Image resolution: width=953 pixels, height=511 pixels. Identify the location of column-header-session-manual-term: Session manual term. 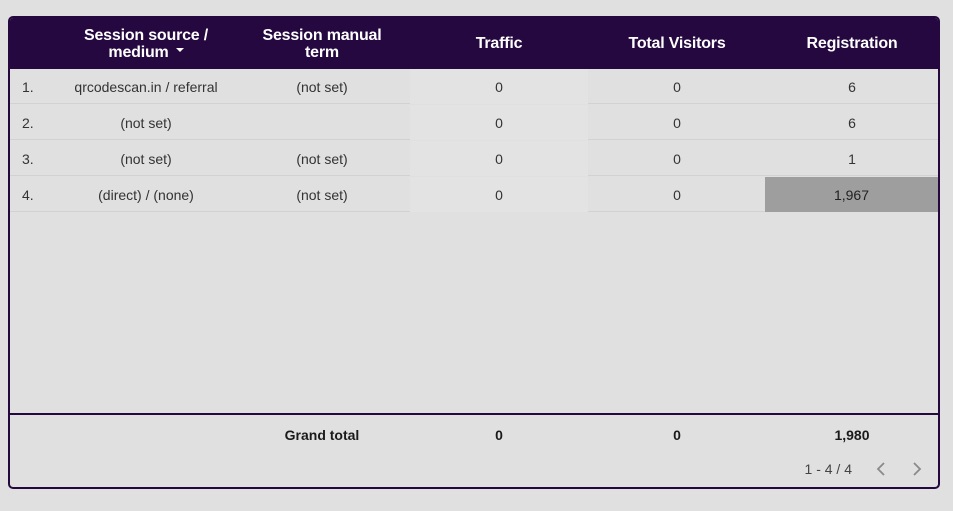
(322, 43).